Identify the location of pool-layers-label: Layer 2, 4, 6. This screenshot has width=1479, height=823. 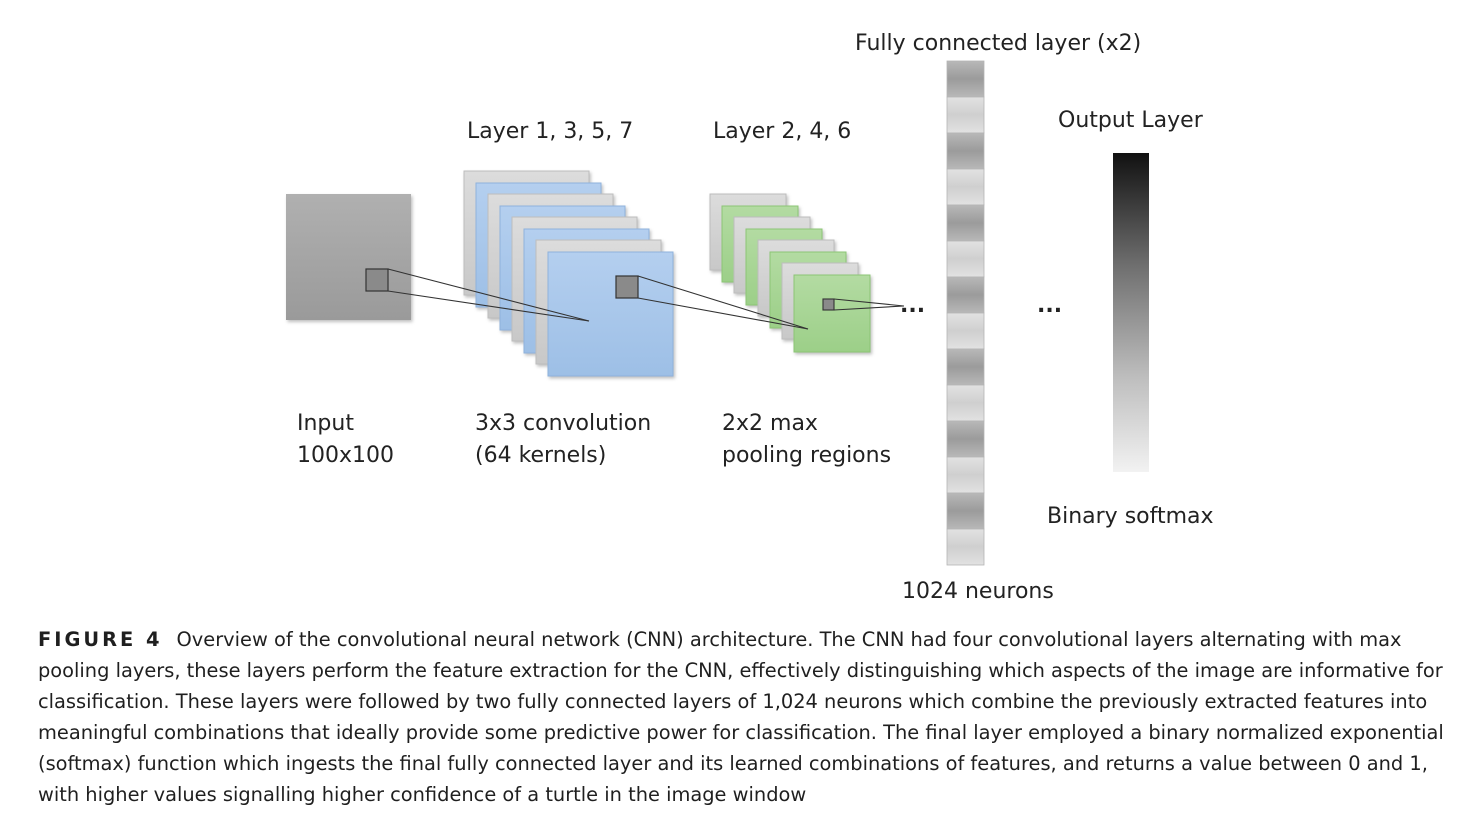
(782, 131).